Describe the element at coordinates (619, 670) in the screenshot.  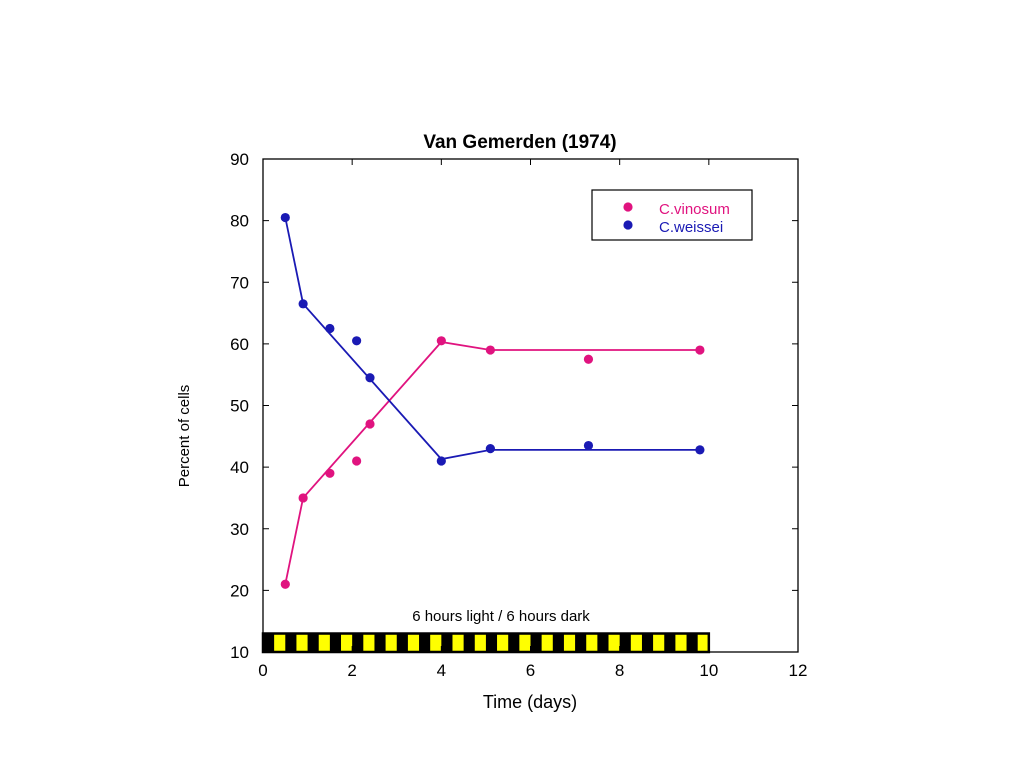
I see `x-tick-label: 8` at that location.